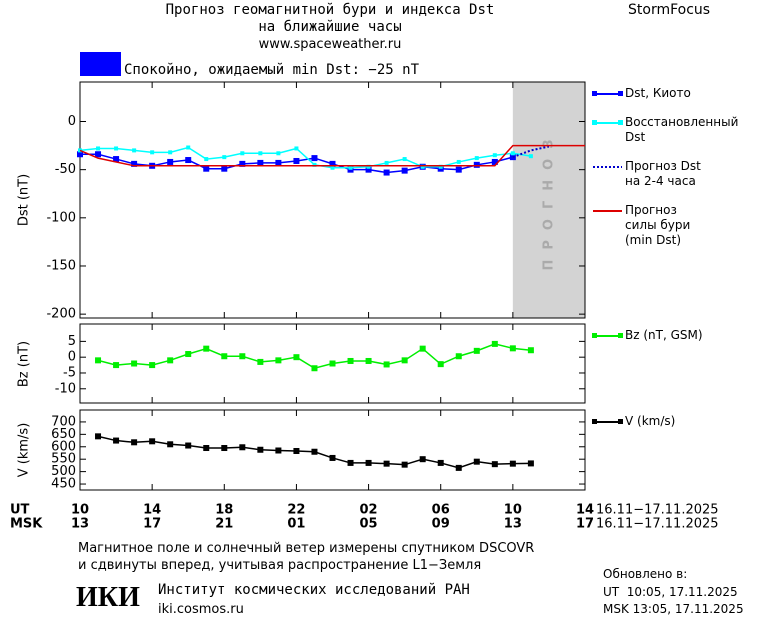  Describe the element at coordinates (296, 524) in the screenshot. I see `x-tick-label: 01` at that location.